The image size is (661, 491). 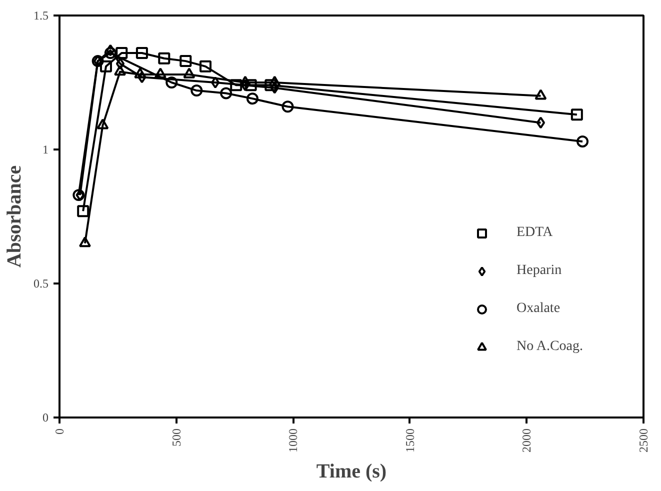 What do you see at coordinates (534, 233) in the screenshot?
I see `legend-label: EDTA` at bounding box center [534, 233].